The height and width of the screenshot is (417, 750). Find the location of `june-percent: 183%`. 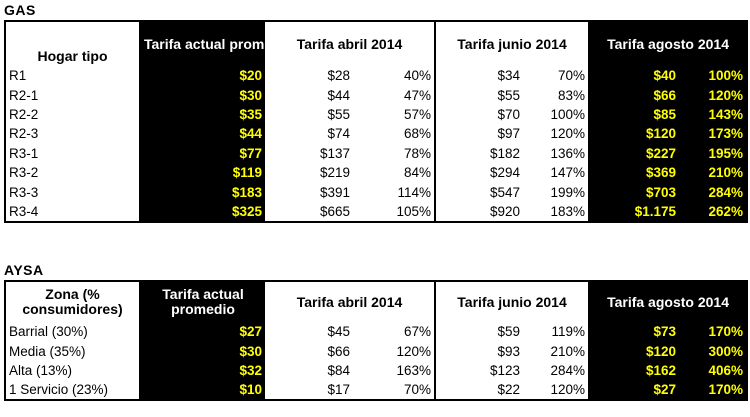

june-percent: 183% is located at coordinates (557, 211).